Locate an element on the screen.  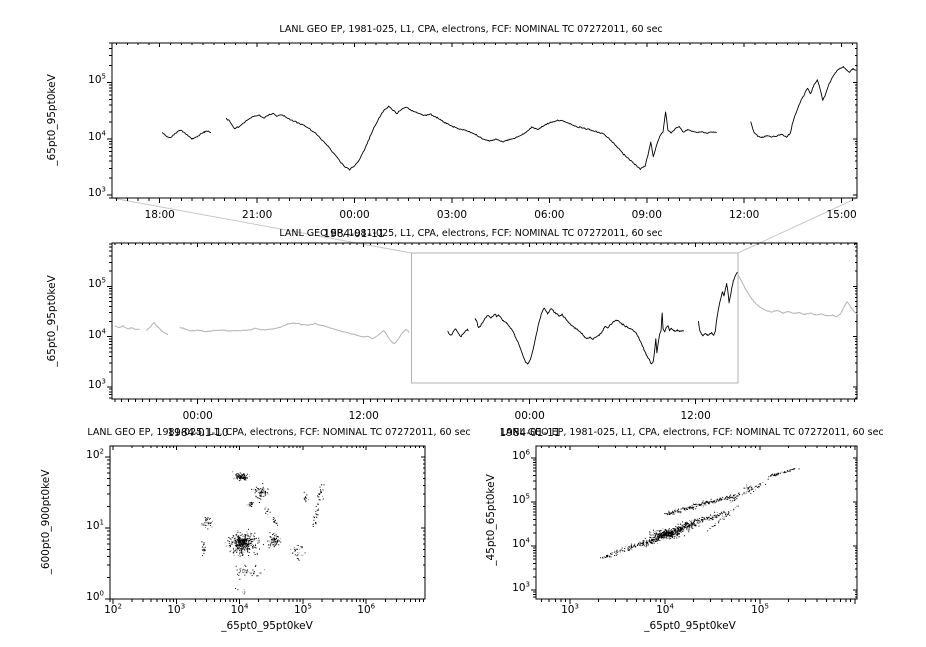
plot3-scatter-frame is located at coordinates (267, 522).